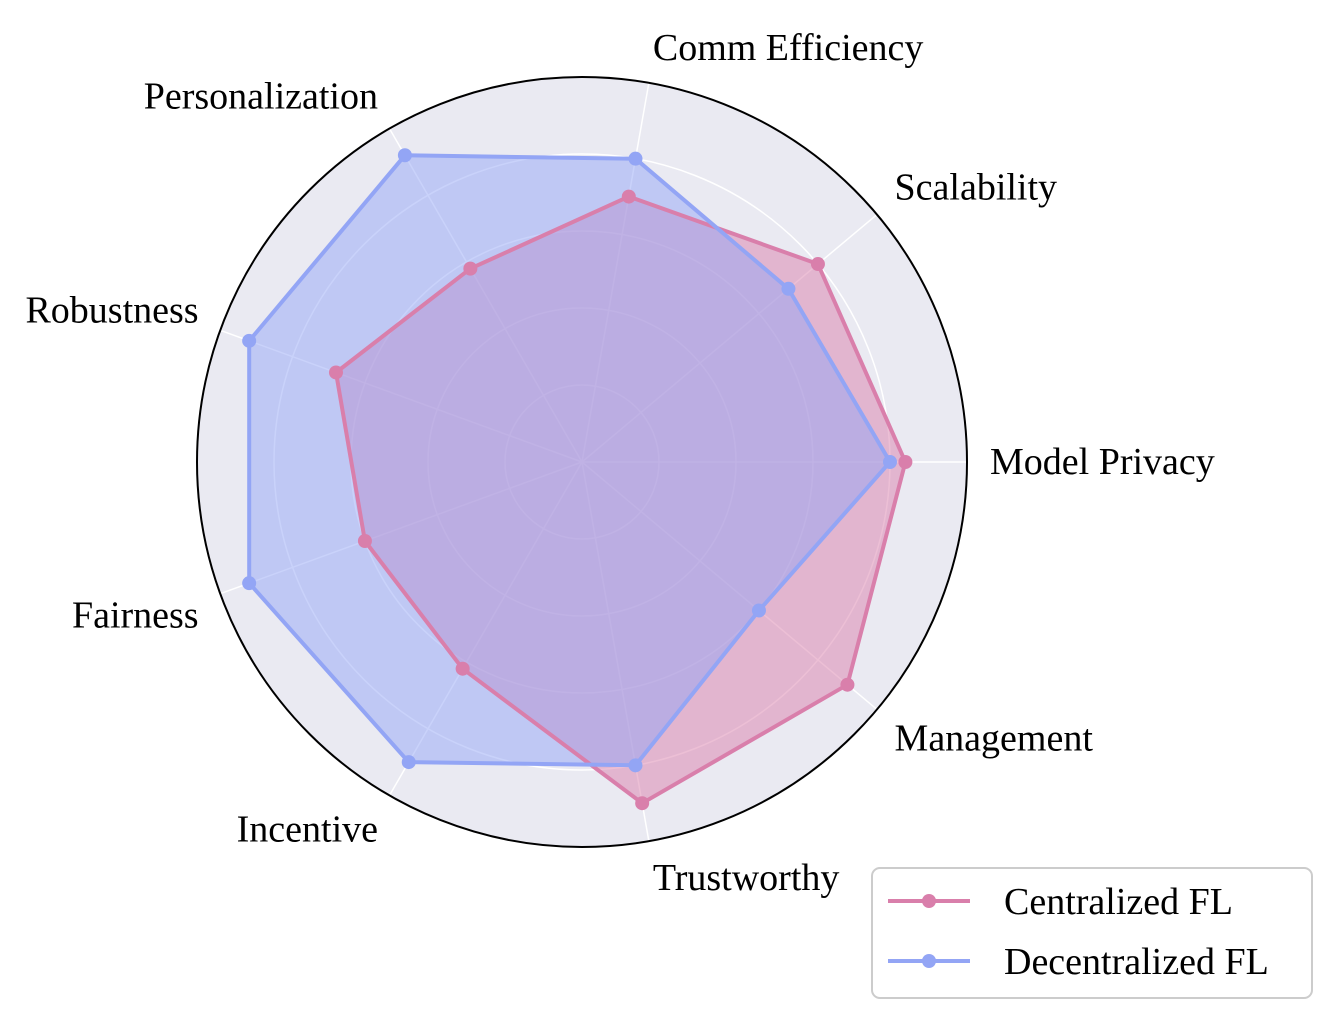 This screenshot has width=1329, height=1015. Describe the element at coordinates (261, 97) in the screenshot. I see `axis-label: Personalization` at that location.